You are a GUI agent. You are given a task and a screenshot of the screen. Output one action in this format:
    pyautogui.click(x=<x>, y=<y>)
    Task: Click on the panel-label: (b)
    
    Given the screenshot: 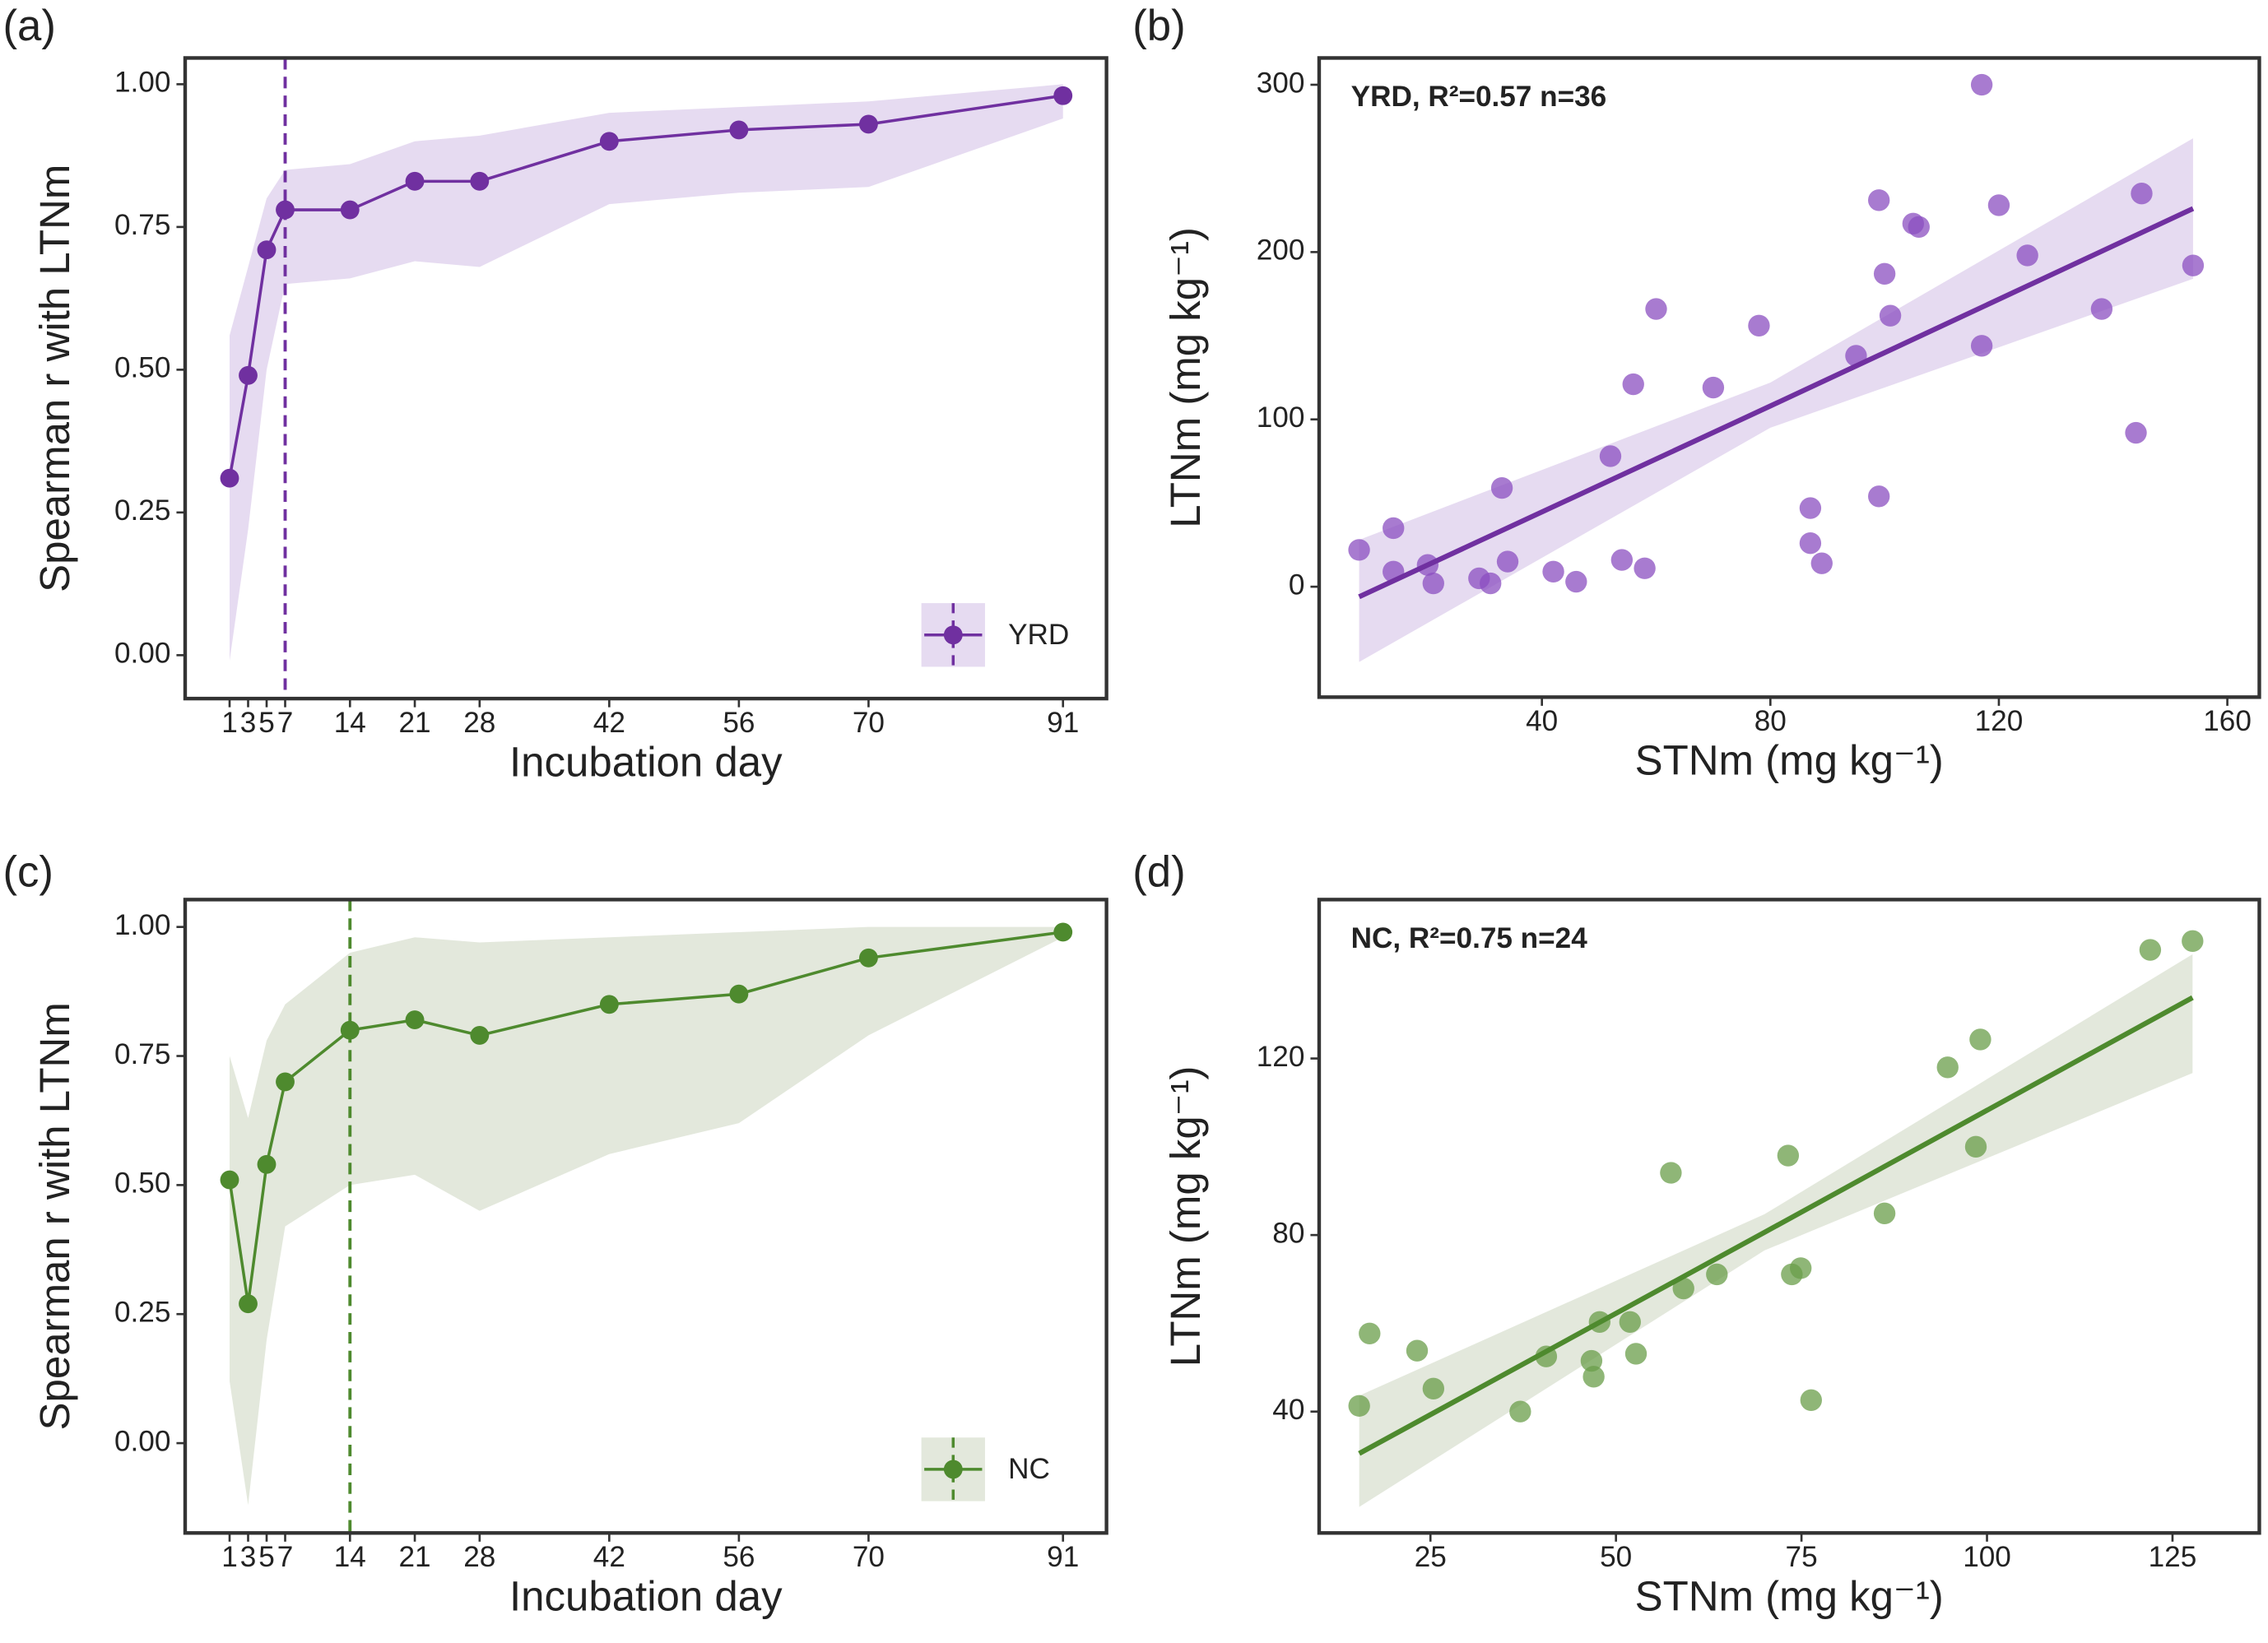 What is the action you would take?
    pyautogui.click(x=1159, y=26)
    